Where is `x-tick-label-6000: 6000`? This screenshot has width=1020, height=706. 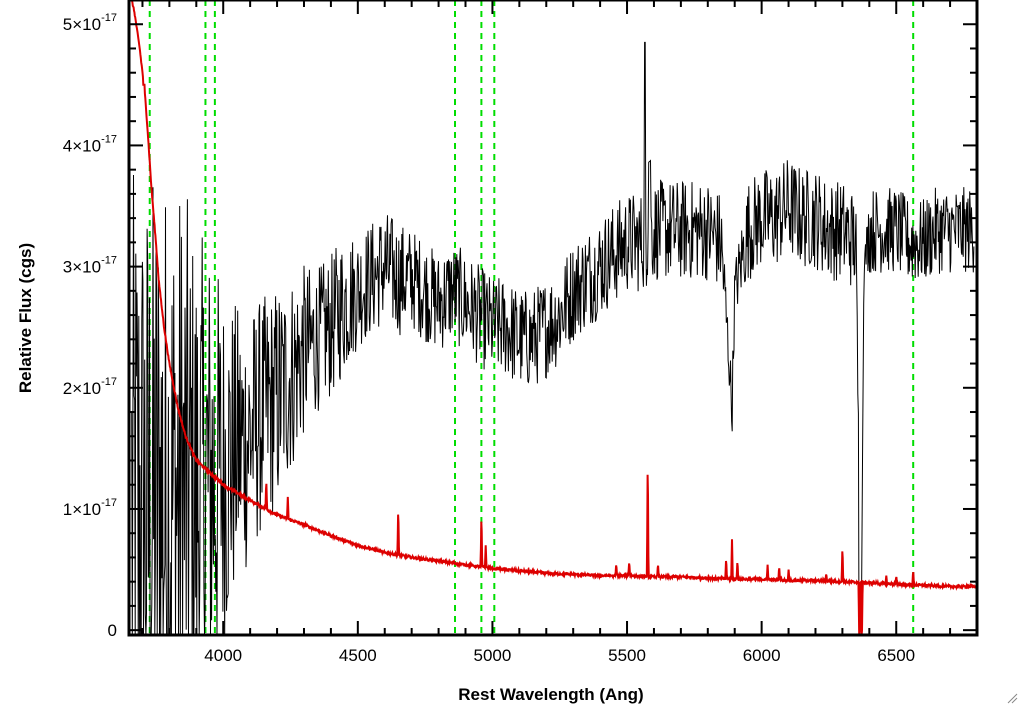 x-tick-label-6000: 6000 is located at coordinates (762, 655).